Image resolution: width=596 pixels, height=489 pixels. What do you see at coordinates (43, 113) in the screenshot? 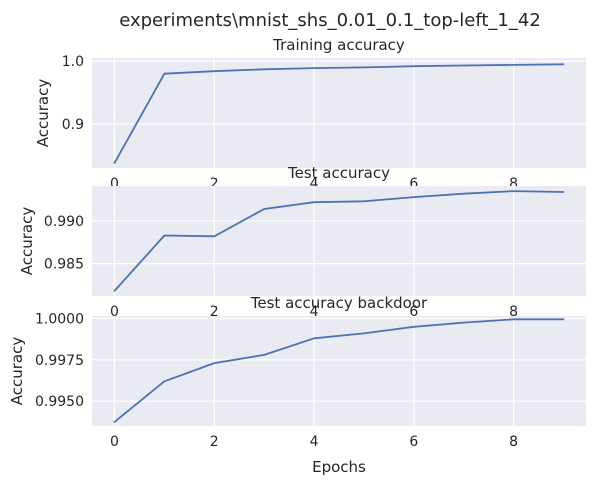
I see `chart-0-y-axis-label: Accuracy` at bounding box center [43, 113].